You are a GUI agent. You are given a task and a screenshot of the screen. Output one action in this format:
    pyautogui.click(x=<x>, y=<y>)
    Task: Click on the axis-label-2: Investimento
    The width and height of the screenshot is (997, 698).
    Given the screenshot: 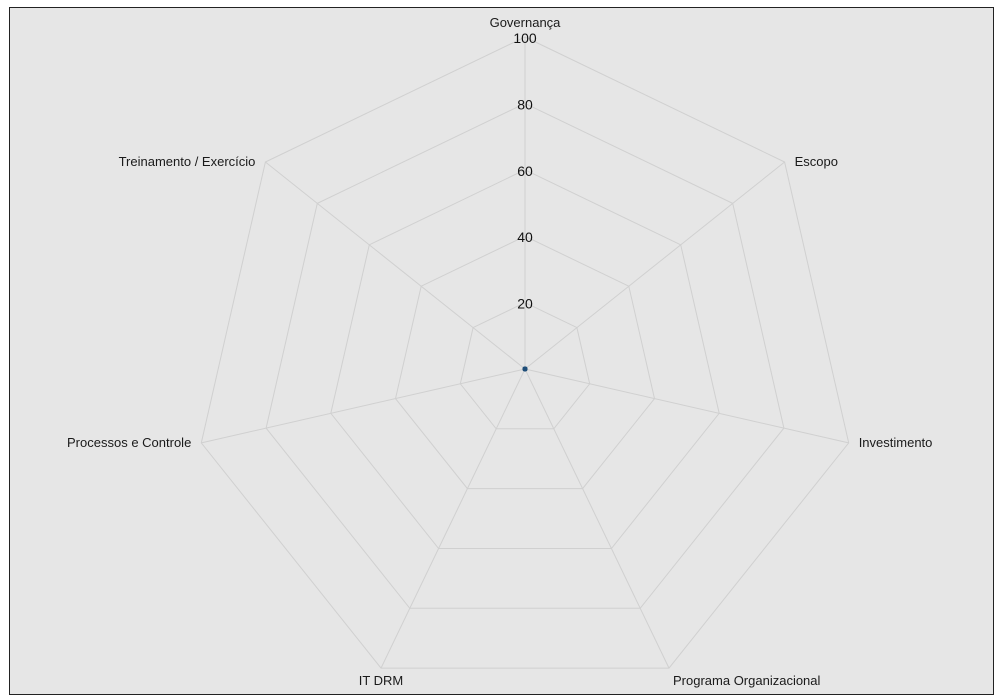 What is the action you would take?
    pyautogui.click(x=896, y=442)
    